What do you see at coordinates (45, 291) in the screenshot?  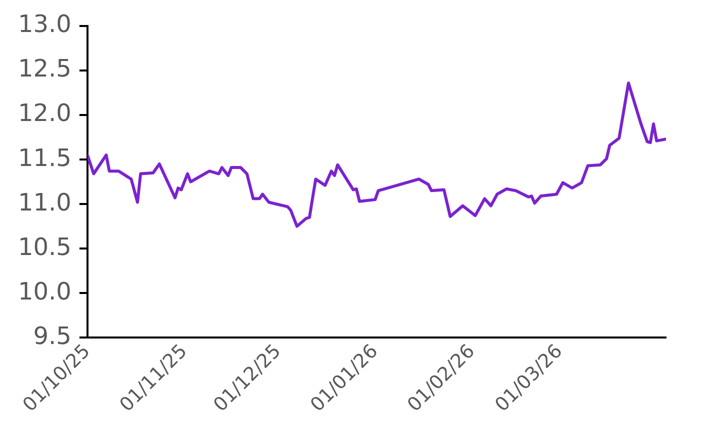 I see `y-tick-label: 10.0` at bounding box center [45, 291].